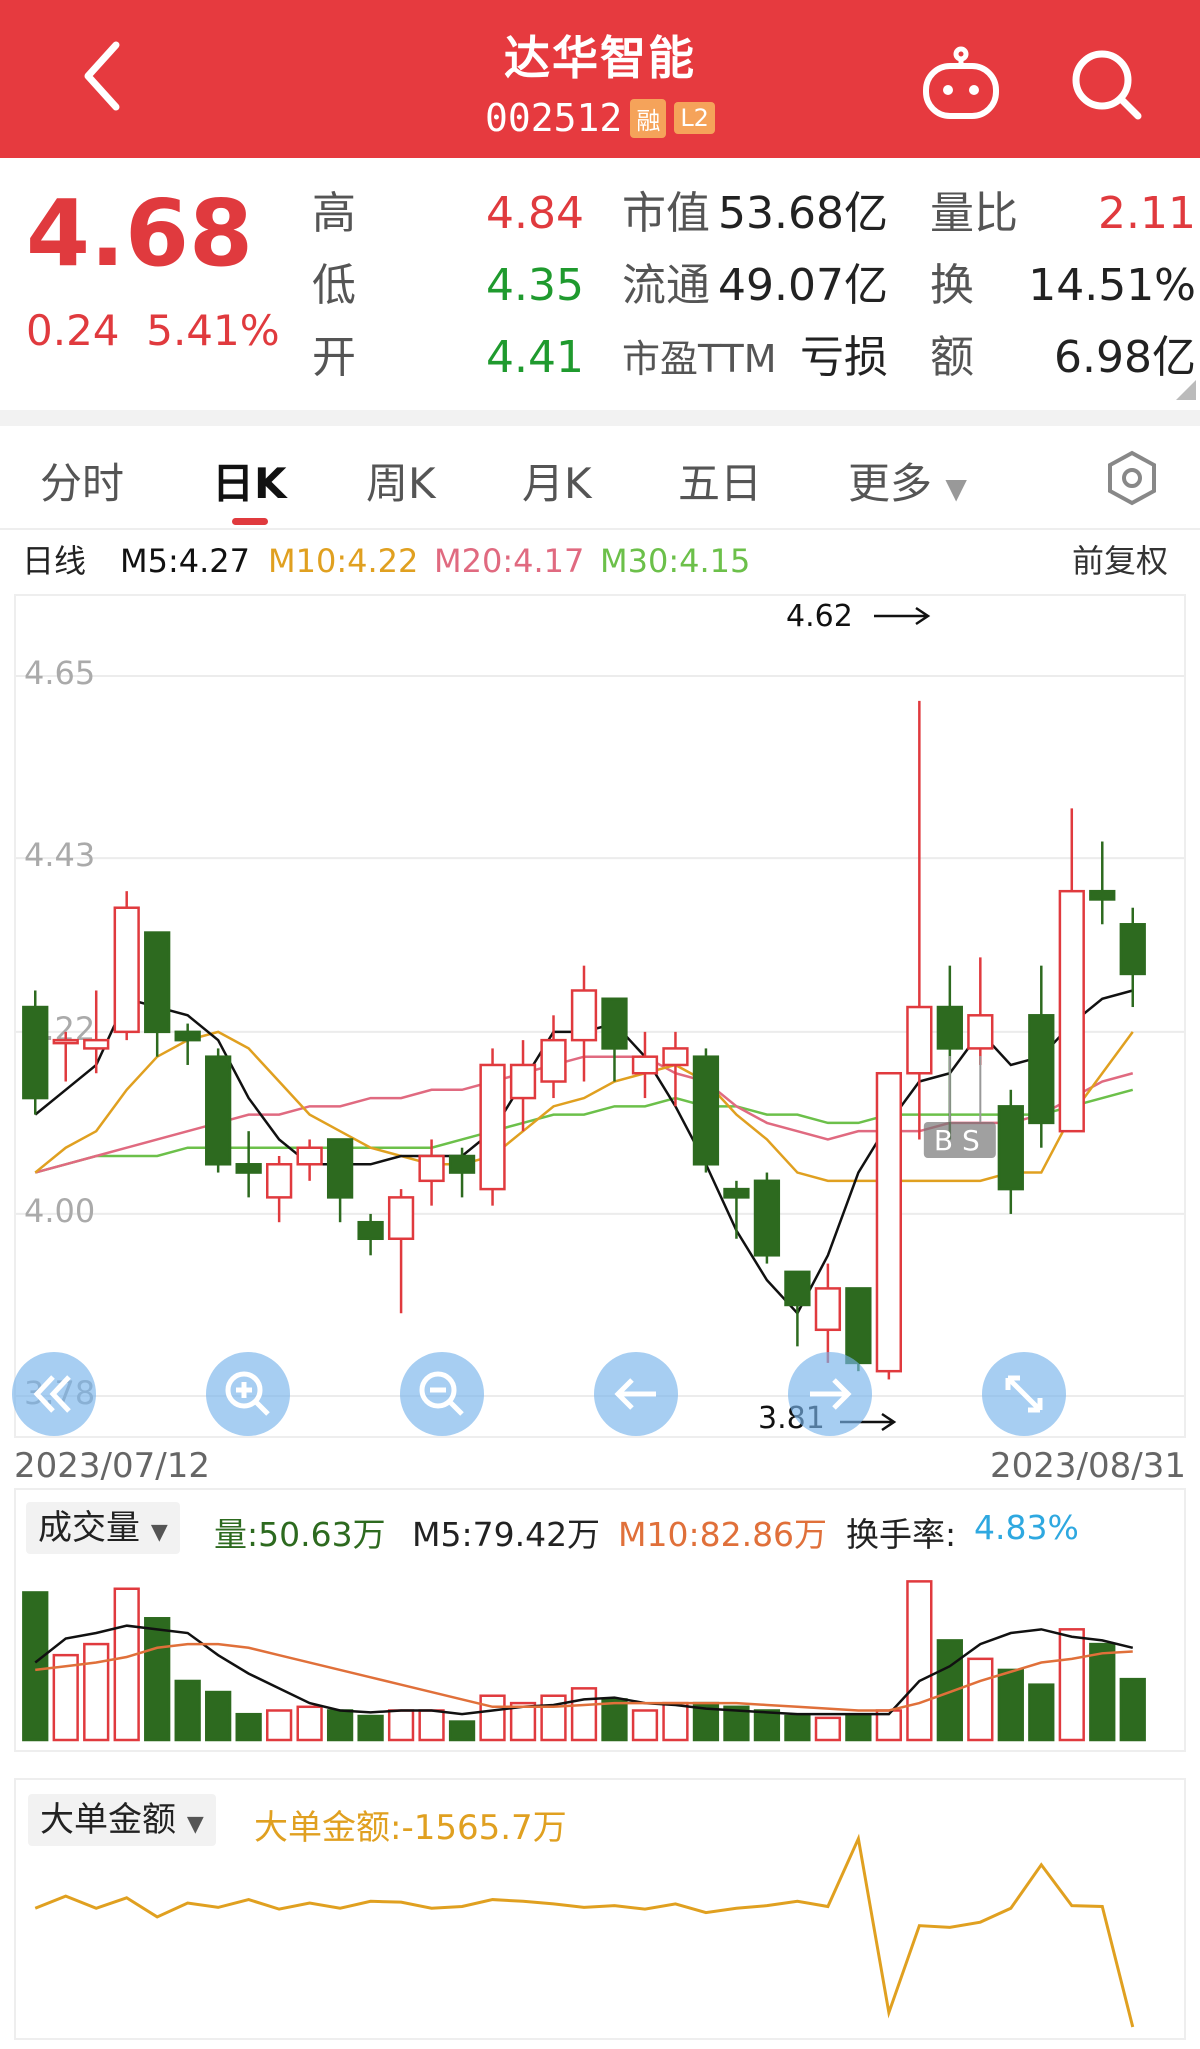 The image size is (1200, 2049). I want to click on high-marker-arrow, so click(902, 616).